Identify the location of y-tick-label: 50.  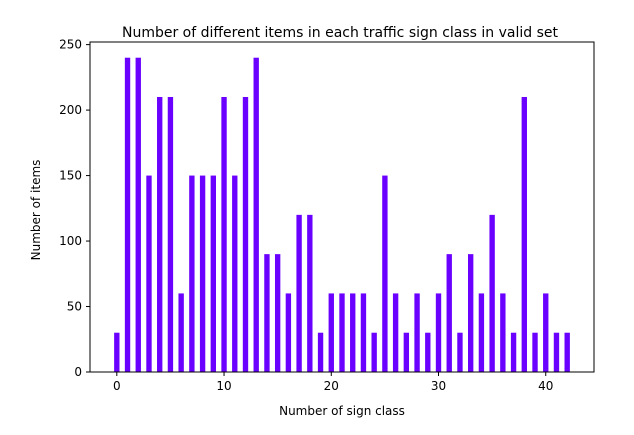
(74, 307).